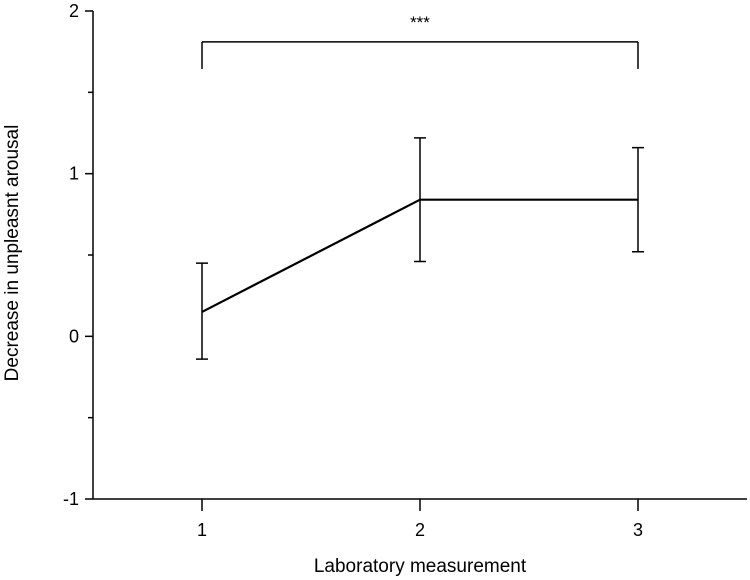 This screenshot has height=580, width=750. What do you see at coordinates (420, 566) in the screenshot?
I see `x-axis-label: Laboratory measurement` at bounding box center [420, 566].